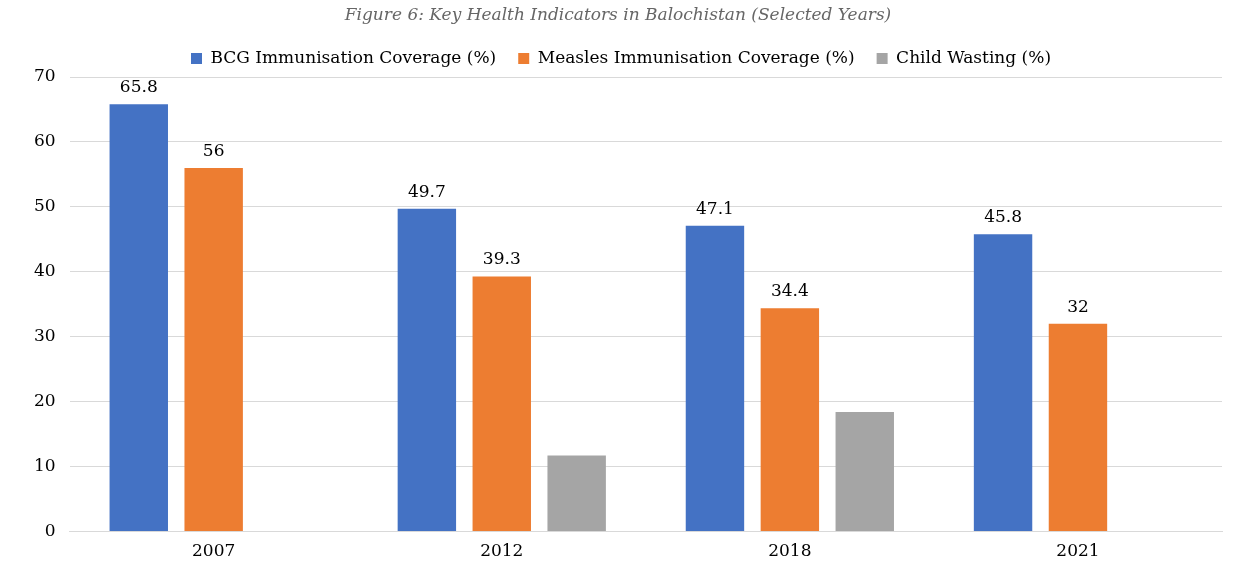  I want to click on y-tick-label: 60, so click(44, 140).